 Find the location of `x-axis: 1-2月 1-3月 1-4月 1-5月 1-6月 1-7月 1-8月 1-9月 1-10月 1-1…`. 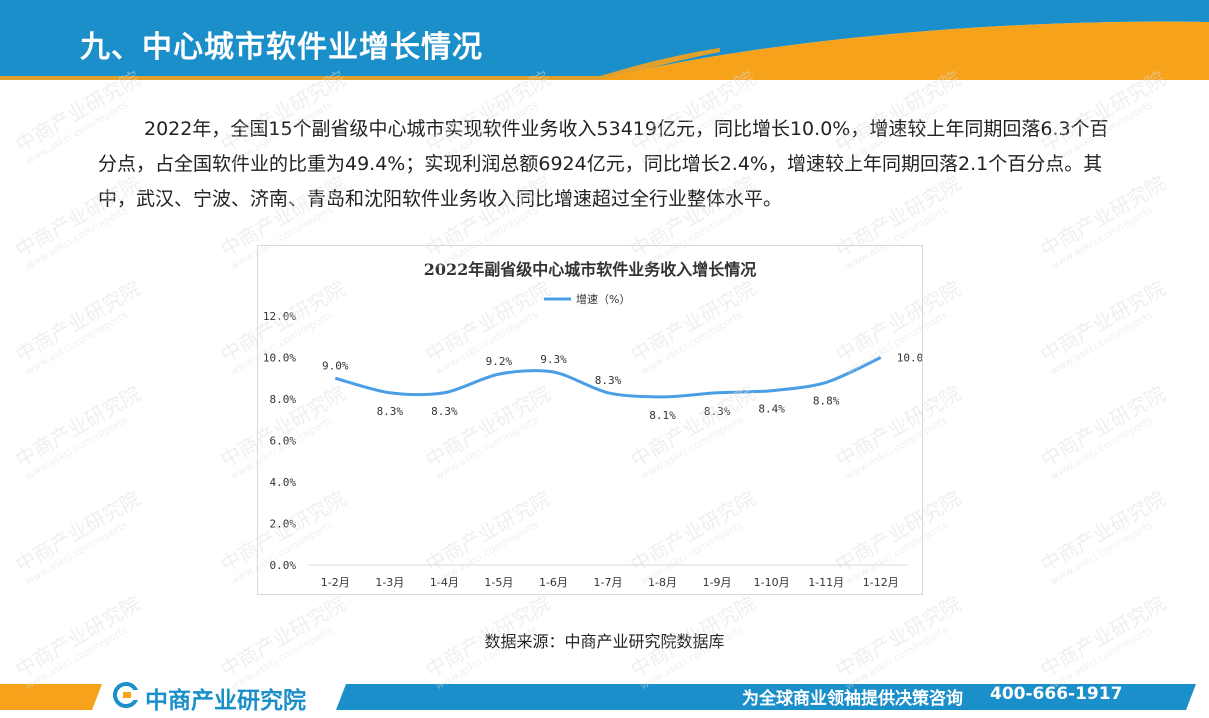

x-axis: 1-2月 1-3月 1-4月 1-5月 1-6月 1-7月 1-8月 1-9月 1-10月 1-1… is located at coordinates (608, 576).